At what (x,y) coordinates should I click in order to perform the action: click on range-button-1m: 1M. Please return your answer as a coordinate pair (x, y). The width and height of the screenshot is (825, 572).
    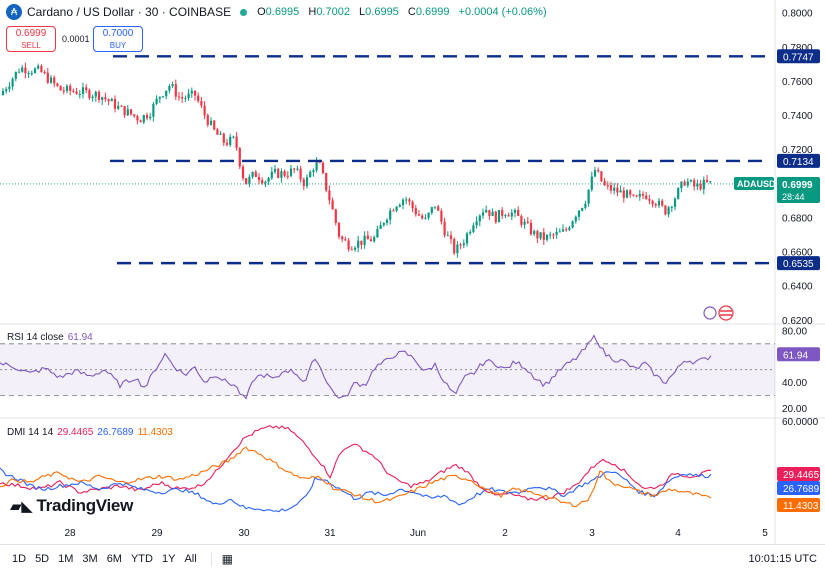
    Looking at the image, I should click on (66, 558).